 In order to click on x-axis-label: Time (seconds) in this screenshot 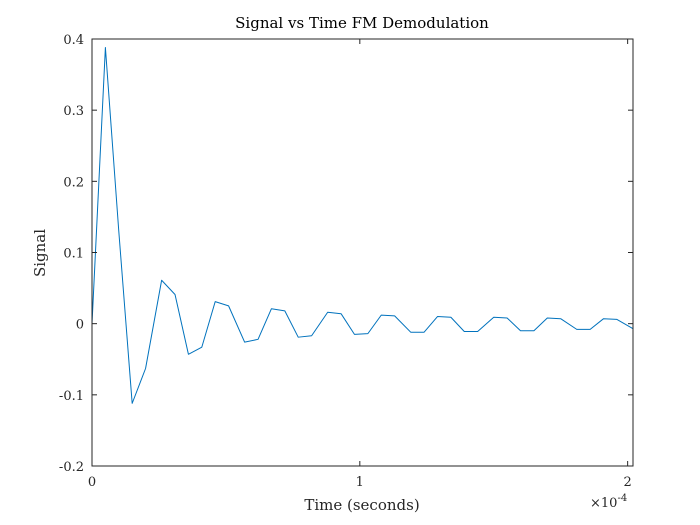, I will do `click(361, 505)`.